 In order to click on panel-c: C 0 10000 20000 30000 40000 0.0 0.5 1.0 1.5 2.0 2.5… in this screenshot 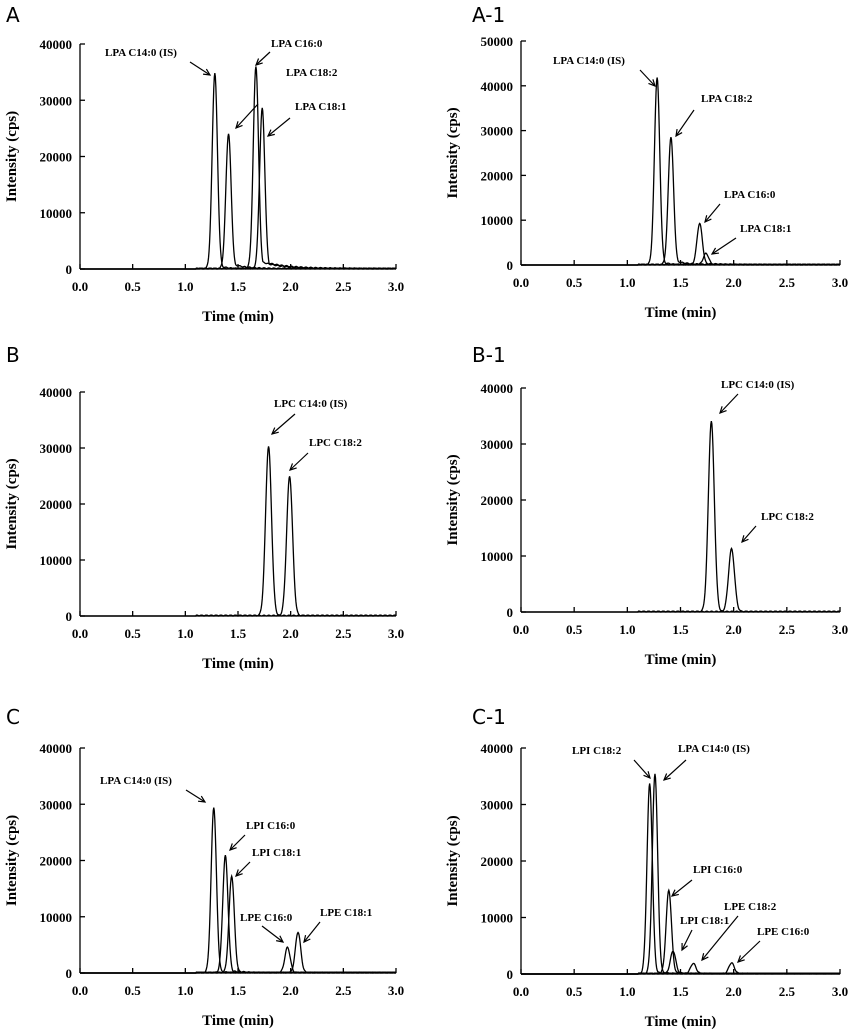, I will do `click(204, 867)`.